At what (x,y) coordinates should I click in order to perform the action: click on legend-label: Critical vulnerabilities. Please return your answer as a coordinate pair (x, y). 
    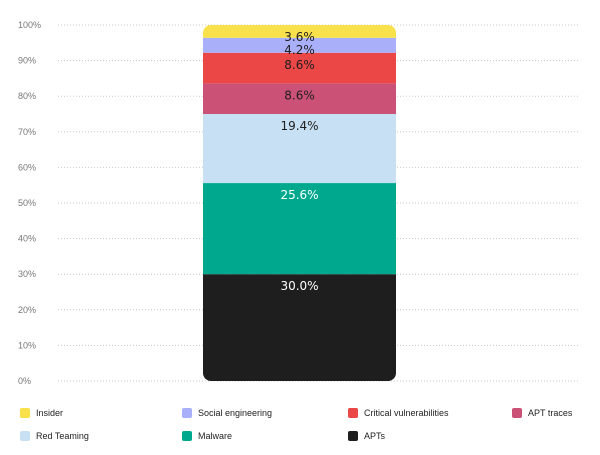
    Looking at the image, I should click on (406, 413).